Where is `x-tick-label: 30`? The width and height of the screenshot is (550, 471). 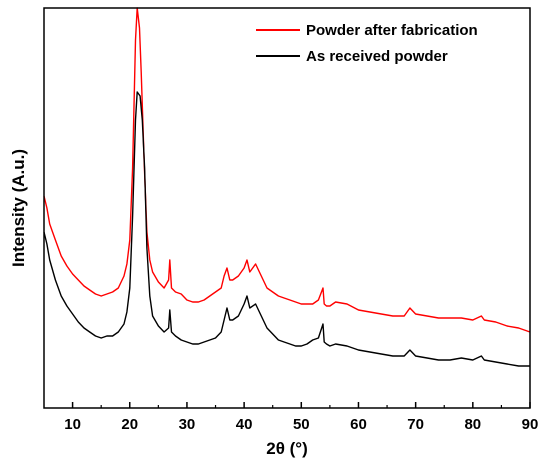
x-tick-label: 30 is located at coordinates (187, 424).